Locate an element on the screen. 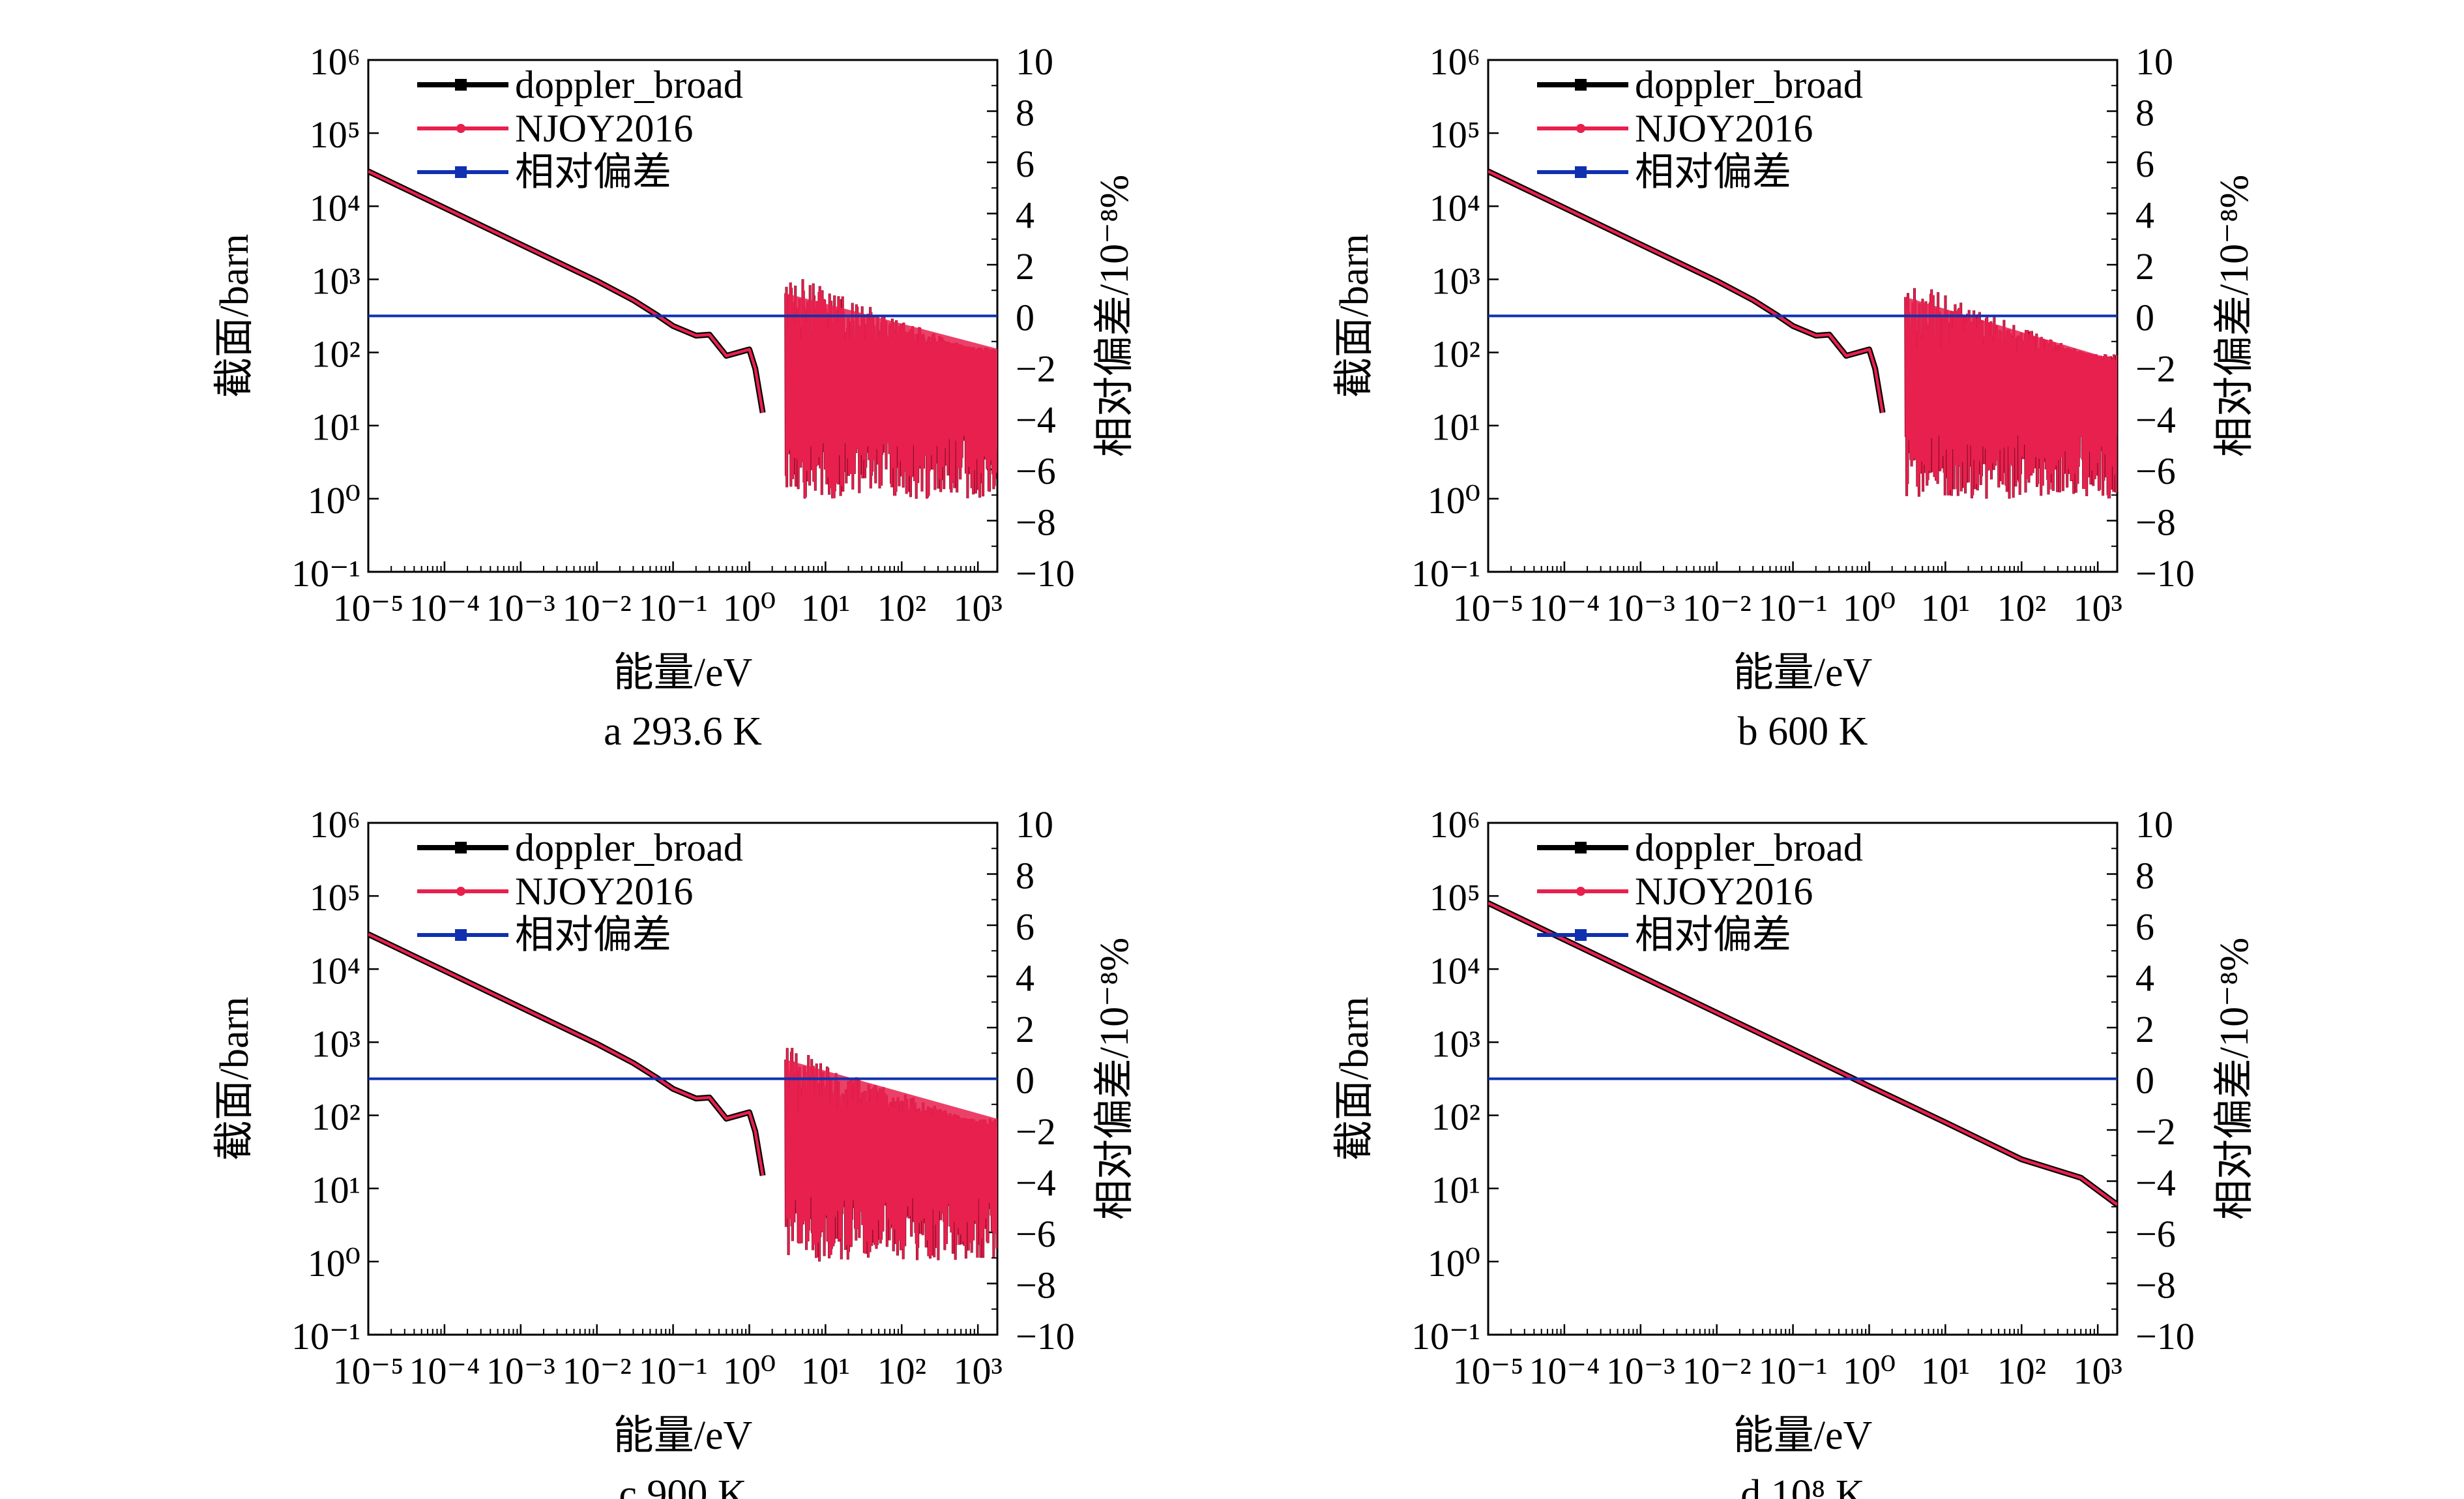  y-left-tick-label: 10⁶ is located at coordinates (1455, 61).